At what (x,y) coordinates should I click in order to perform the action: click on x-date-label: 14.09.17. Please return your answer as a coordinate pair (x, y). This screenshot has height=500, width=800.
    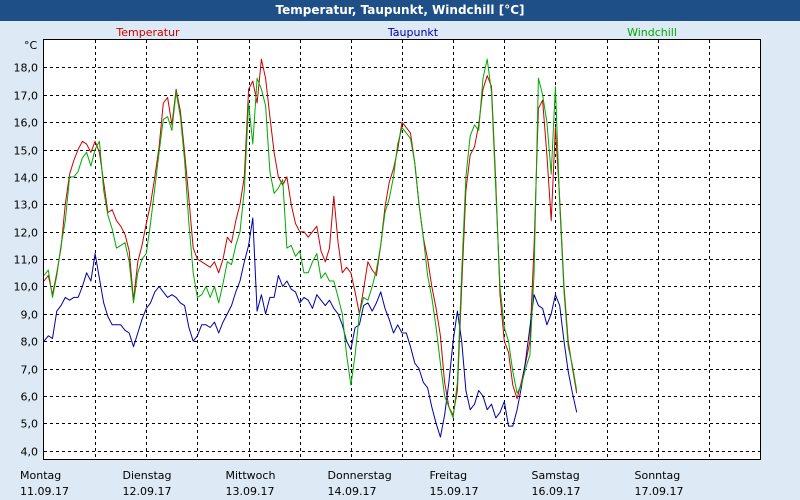
    Looking at the image, I should click on (352, 491).